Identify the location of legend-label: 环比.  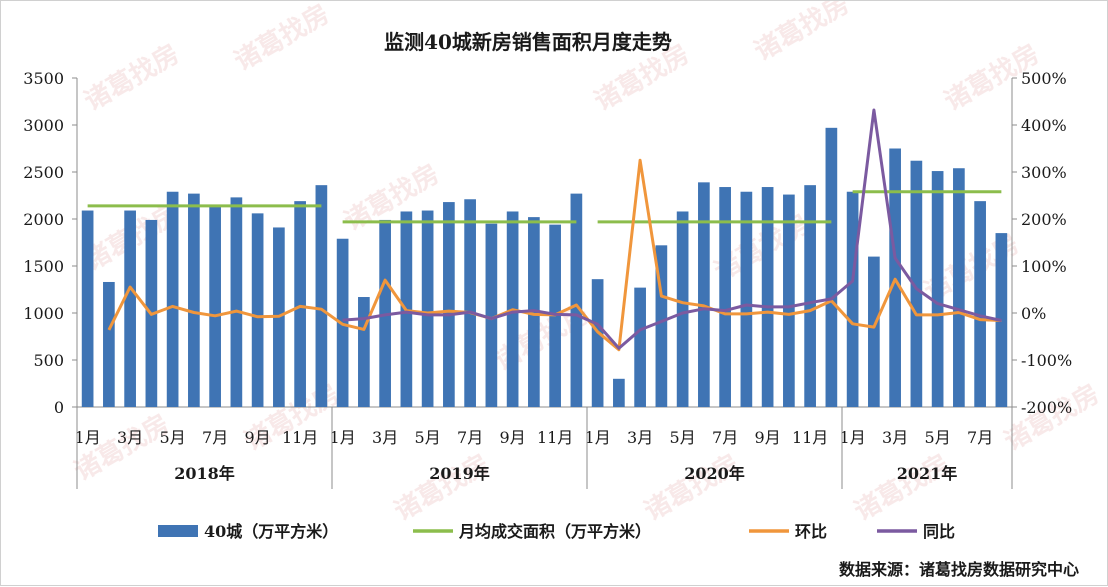
(811, 531).